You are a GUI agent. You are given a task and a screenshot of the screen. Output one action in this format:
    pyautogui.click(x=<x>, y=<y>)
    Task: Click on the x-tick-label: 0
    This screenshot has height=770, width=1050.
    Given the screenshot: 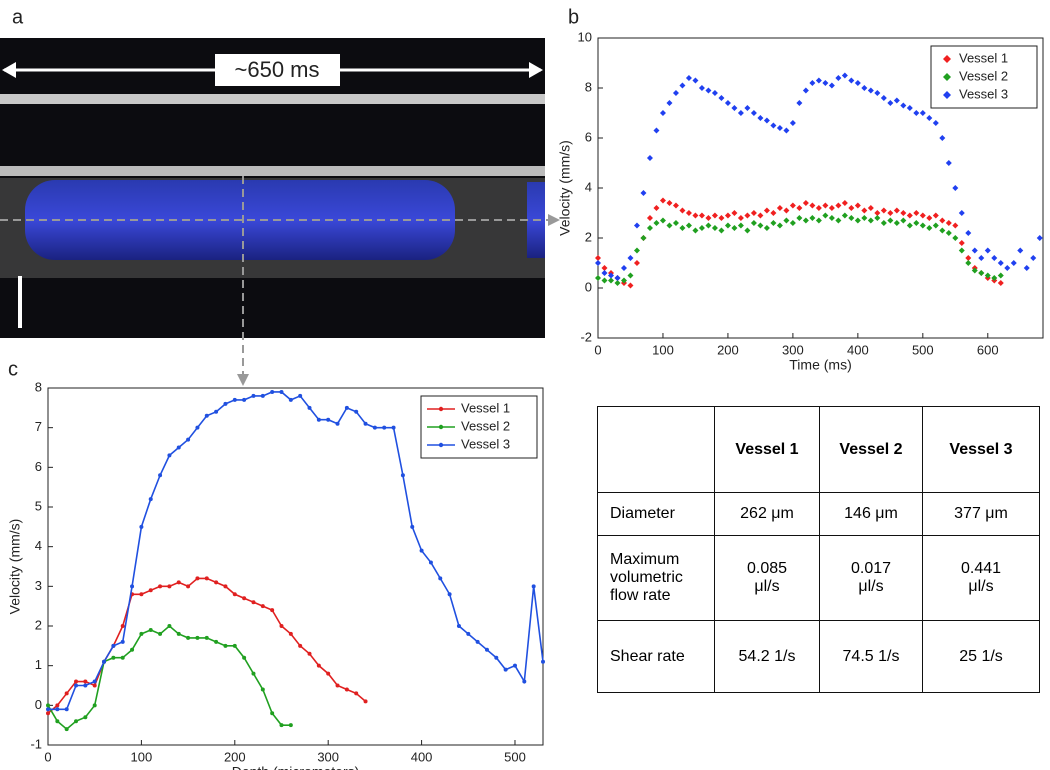 What is the action you would take?
    pyautogui.click(x=597, y=349)
    